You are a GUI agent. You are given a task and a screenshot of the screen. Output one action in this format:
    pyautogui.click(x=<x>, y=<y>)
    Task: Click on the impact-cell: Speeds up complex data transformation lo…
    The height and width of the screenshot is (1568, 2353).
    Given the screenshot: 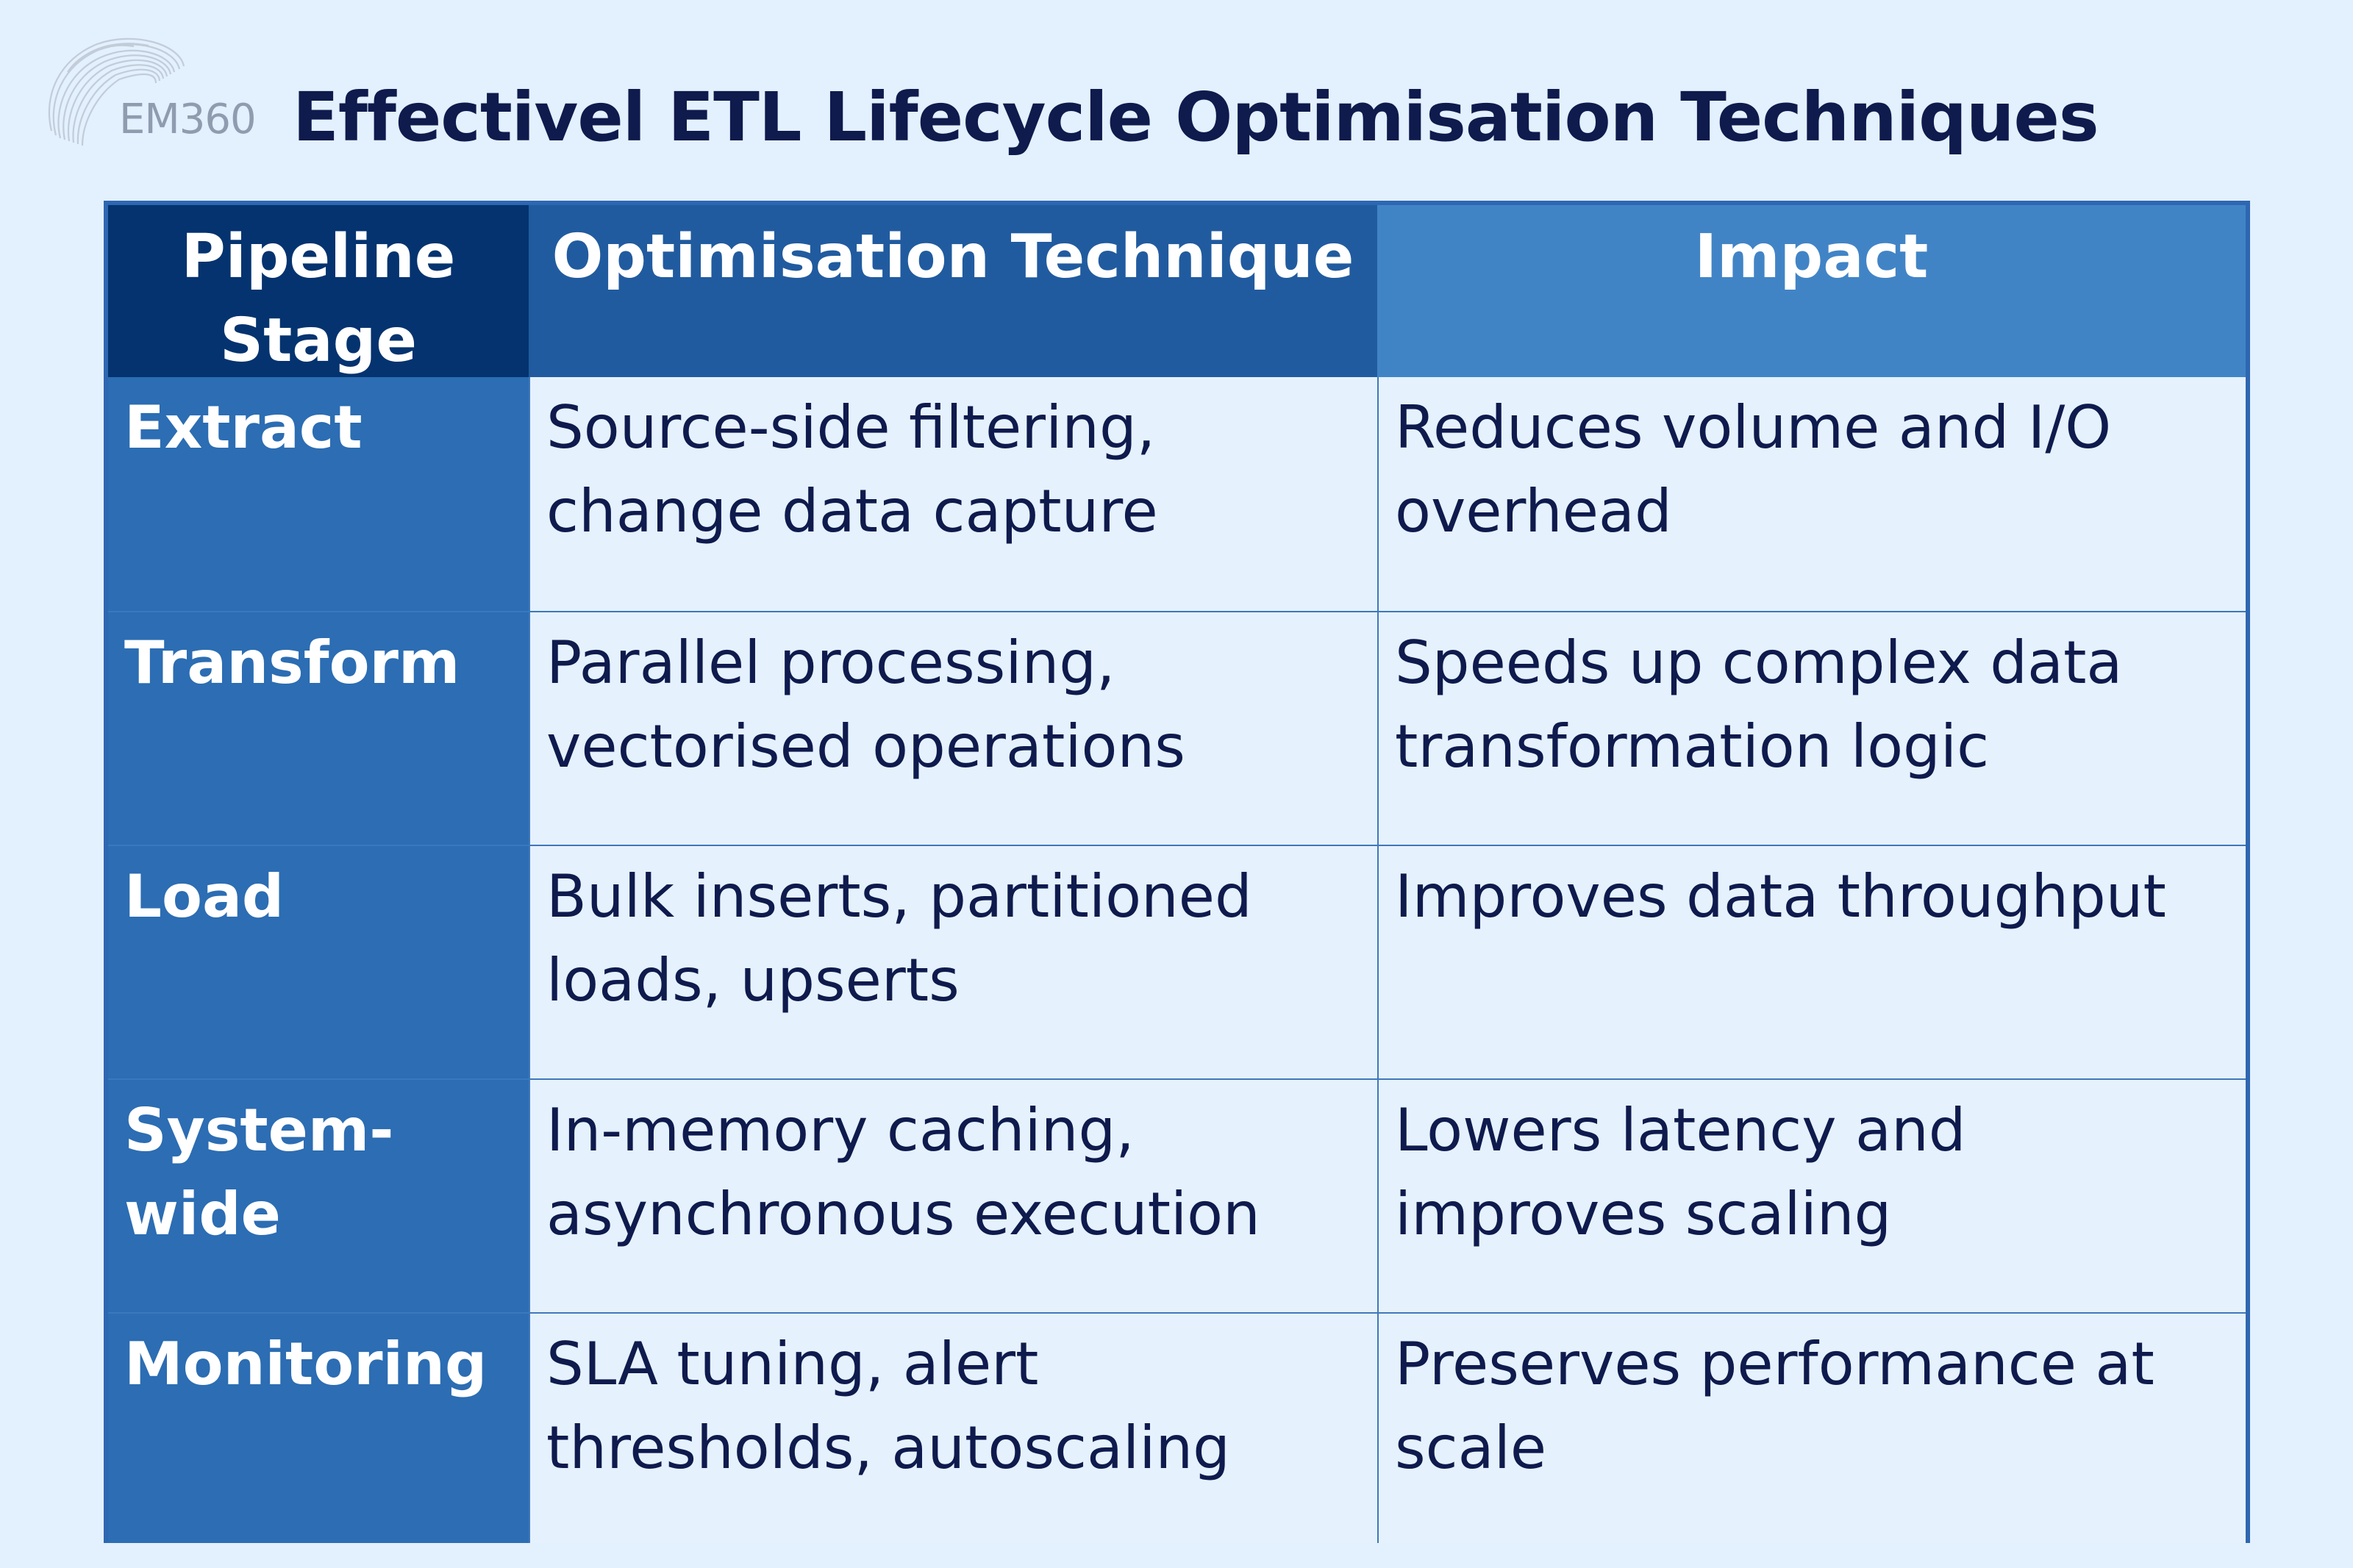 What is the action you would take?
    pyautogui.click(x=1811, y=728)
    